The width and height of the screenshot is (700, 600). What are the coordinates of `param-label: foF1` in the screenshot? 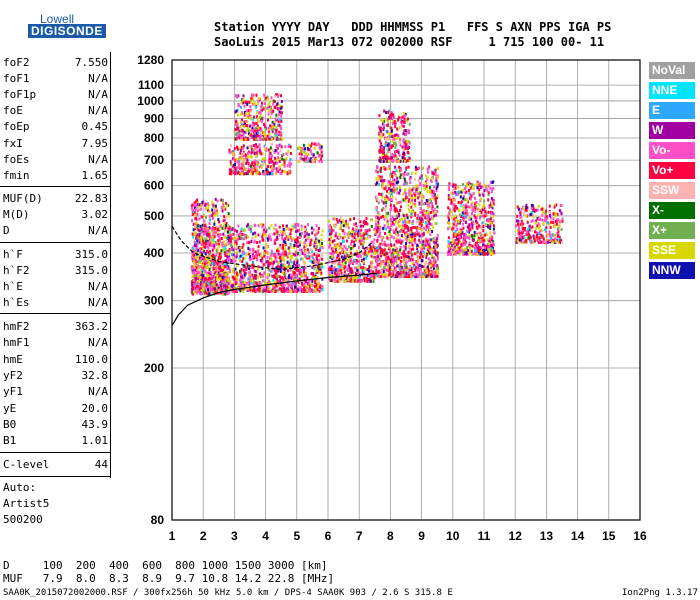 It's located at (16, 78).